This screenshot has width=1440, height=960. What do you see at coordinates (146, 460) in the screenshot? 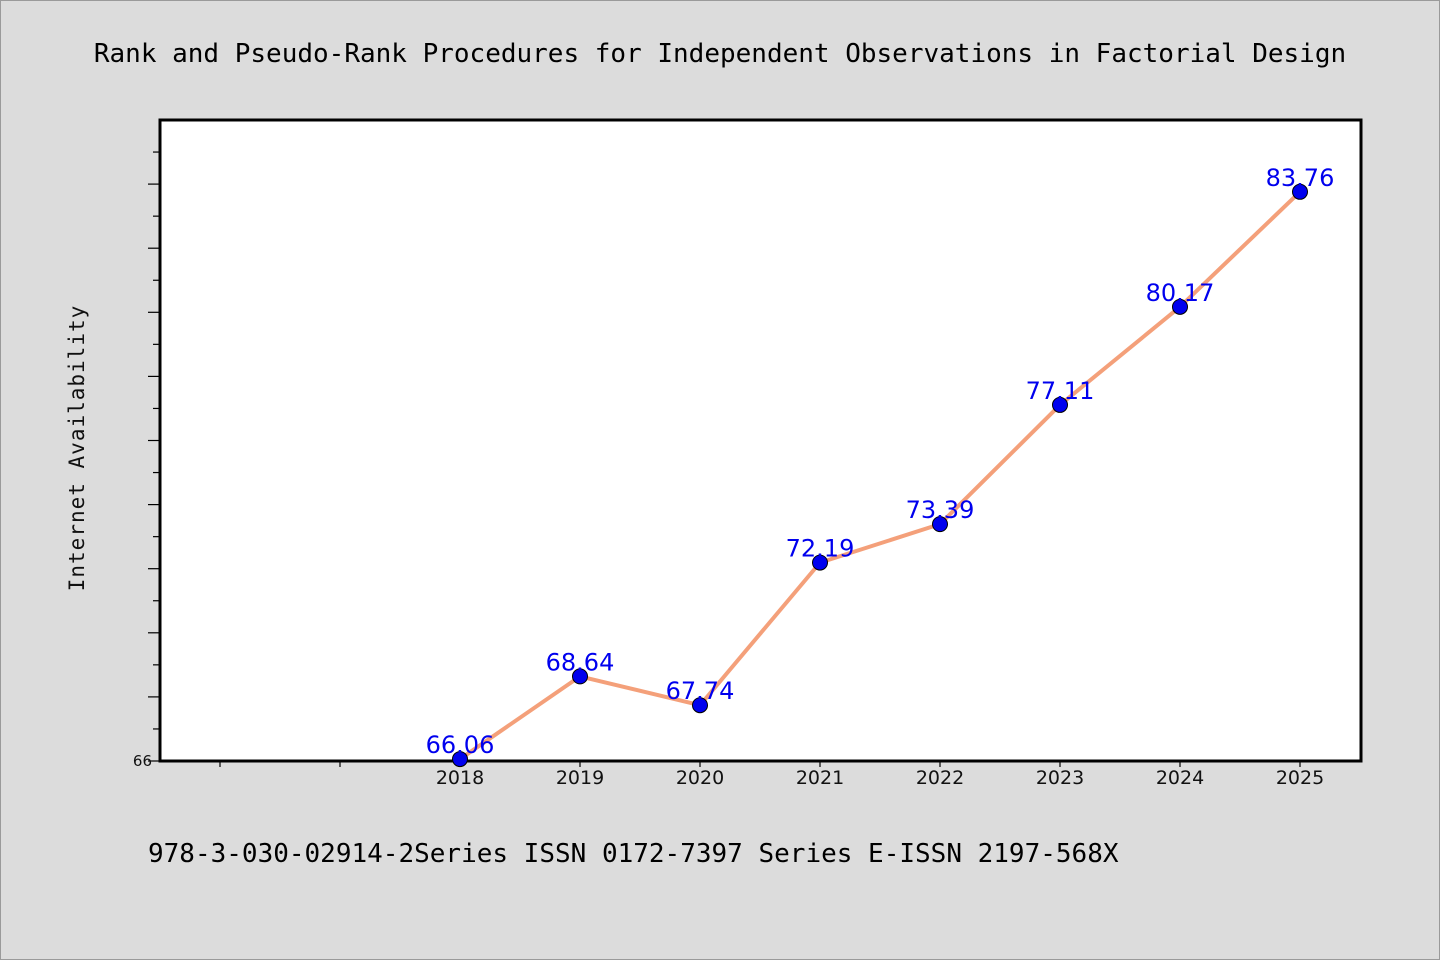
I see `y-axis-ticks: 66` at bounding box center [146, 460].